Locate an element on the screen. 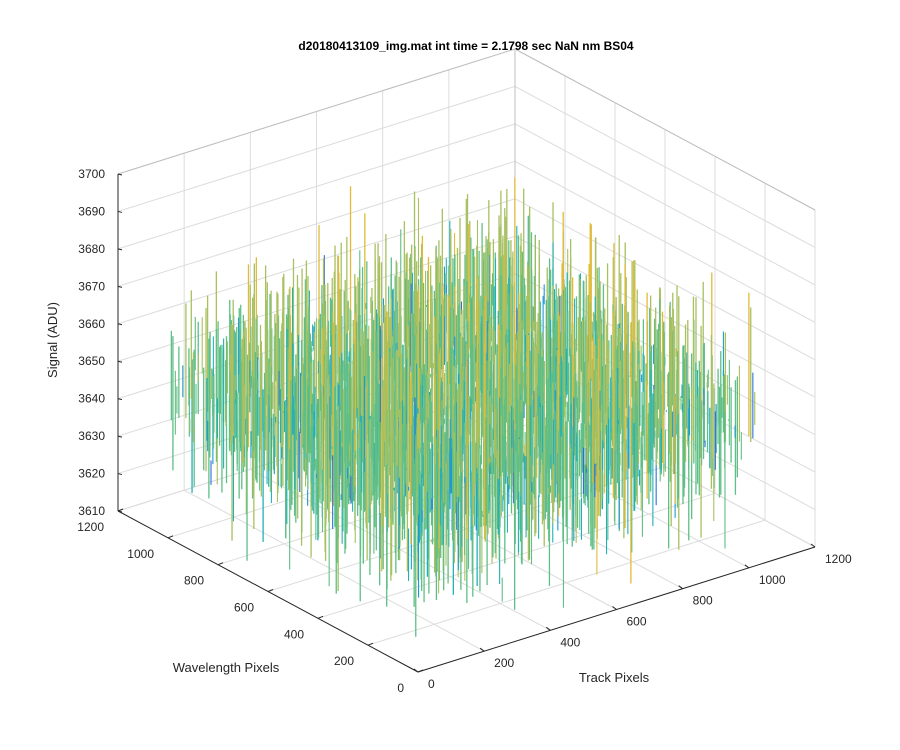  z-tick-label: 3650 is located at coordinates (91, 361).